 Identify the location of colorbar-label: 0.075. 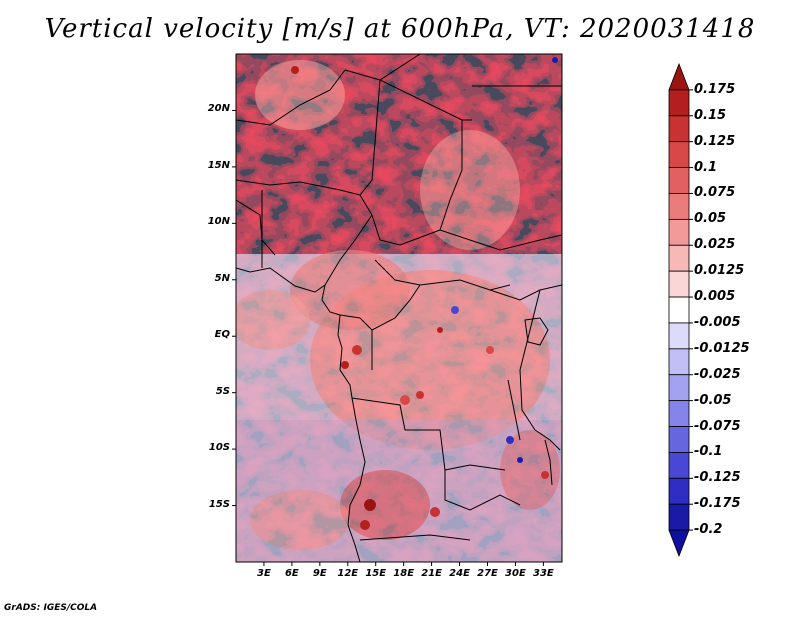
(715, 193).